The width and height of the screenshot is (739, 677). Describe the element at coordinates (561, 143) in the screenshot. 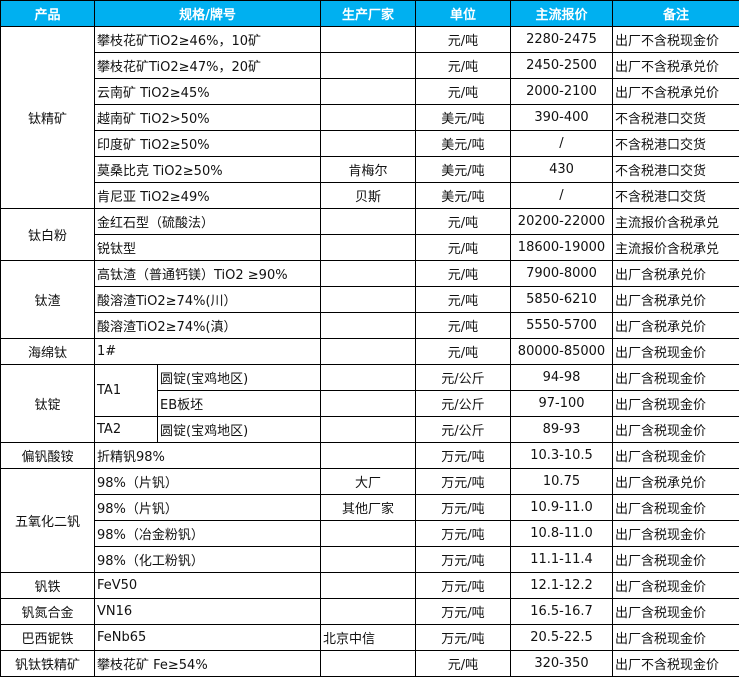

I see `price-cell: /` at that location.